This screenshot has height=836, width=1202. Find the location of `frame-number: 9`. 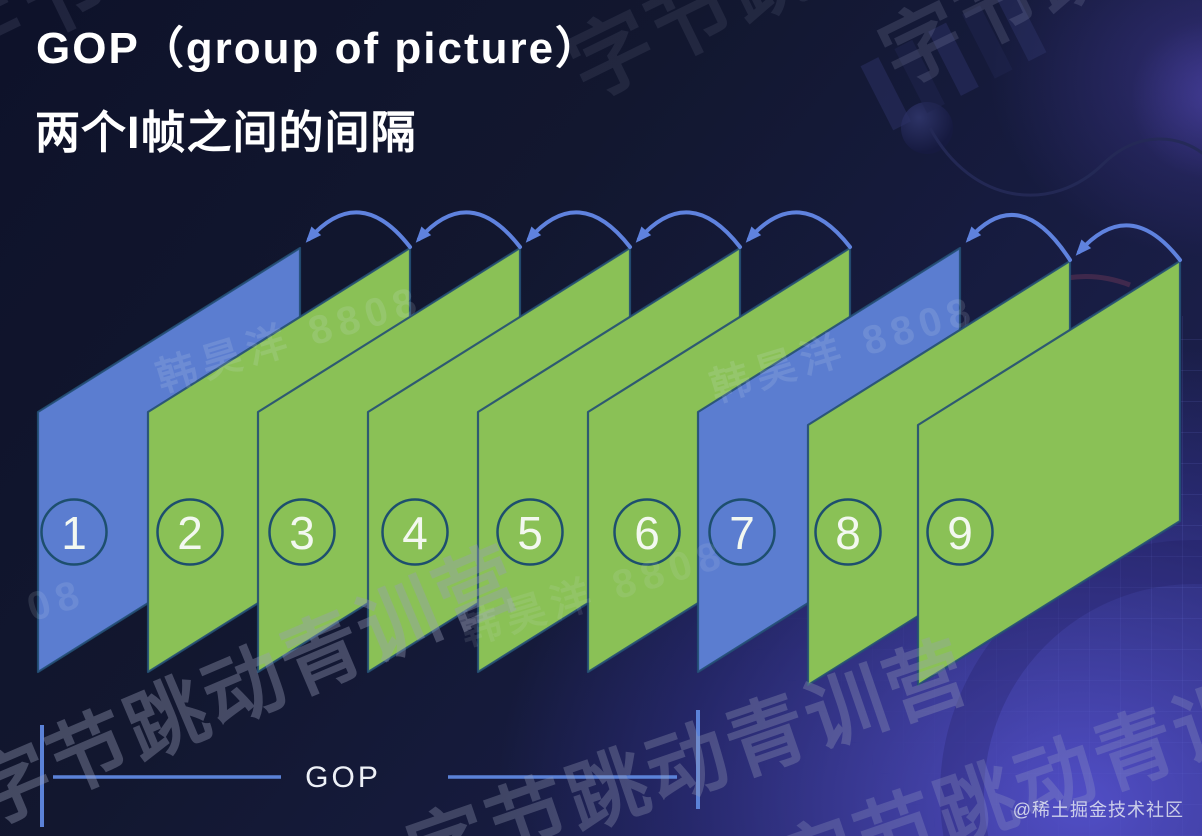

frame-number: 9 is located at coordinates (960, 533).